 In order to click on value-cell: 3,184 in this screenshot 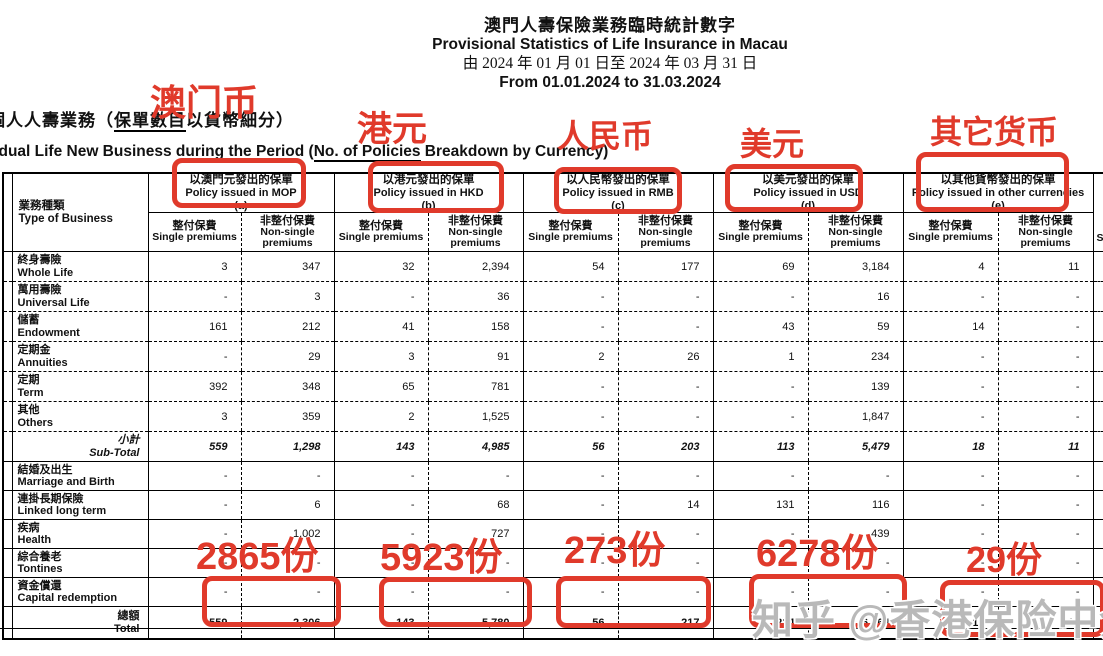, I will do `click(855, 266)`.